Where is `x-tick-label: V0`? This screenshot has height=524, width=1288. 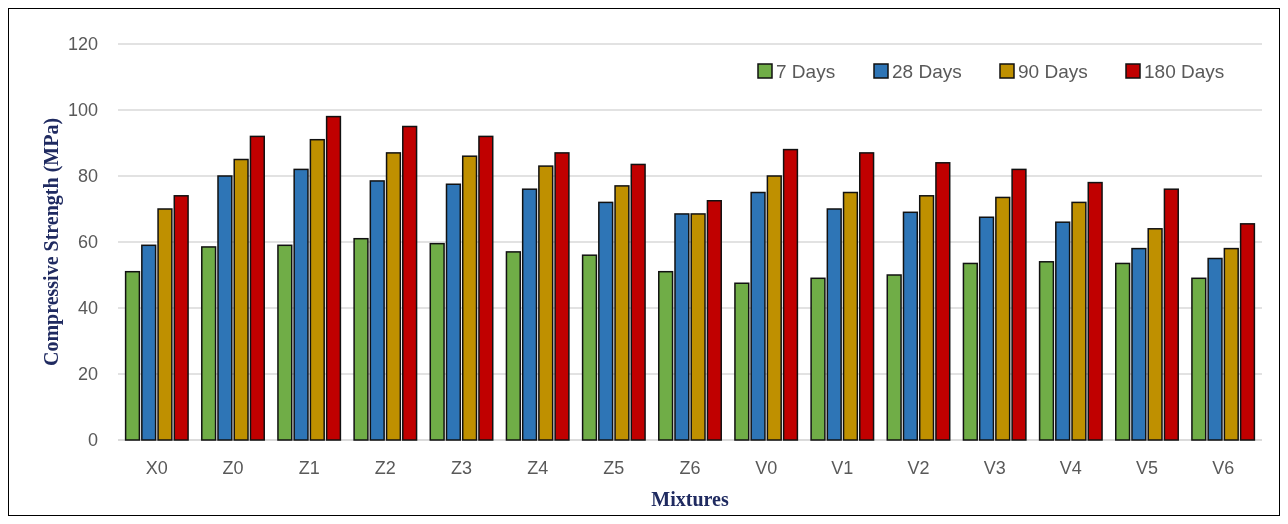 x-tick-label: V0 is located at coordinates (766, 468).